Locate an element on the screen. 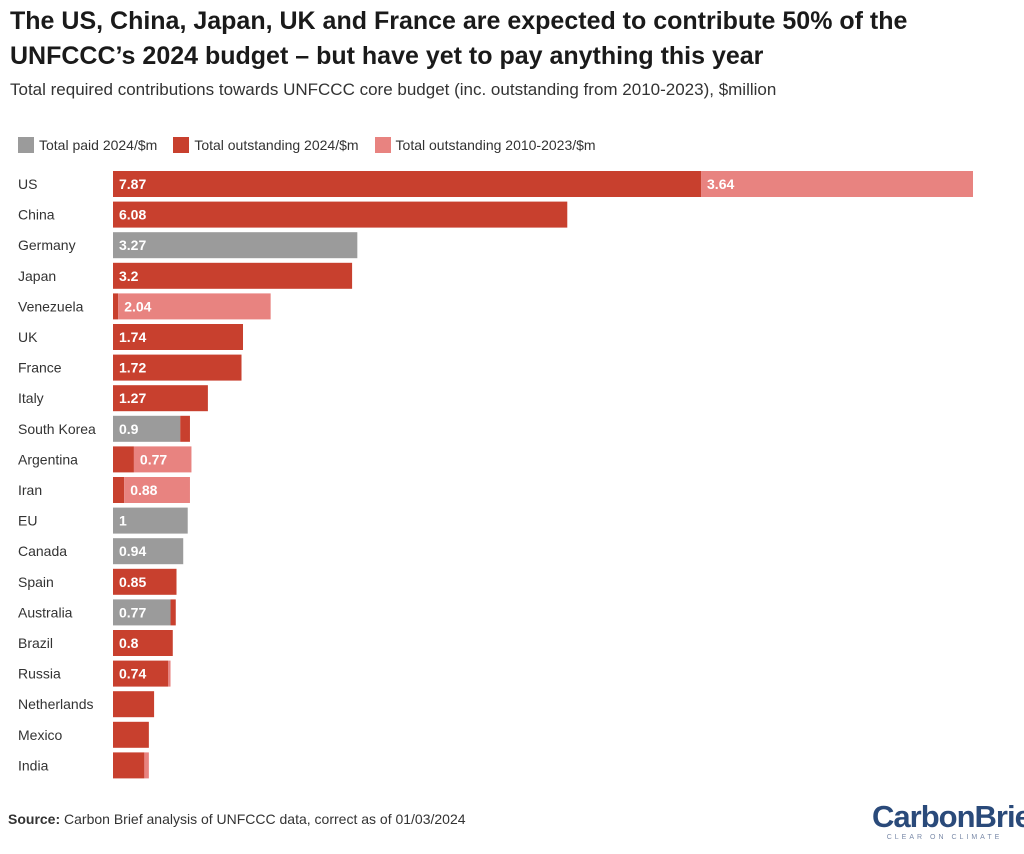 Image resolution: width=1024 pixels, height=854 pixels. data-label-brazil-outstanding-2024: 0.8 is located at coordinates (129, 643).